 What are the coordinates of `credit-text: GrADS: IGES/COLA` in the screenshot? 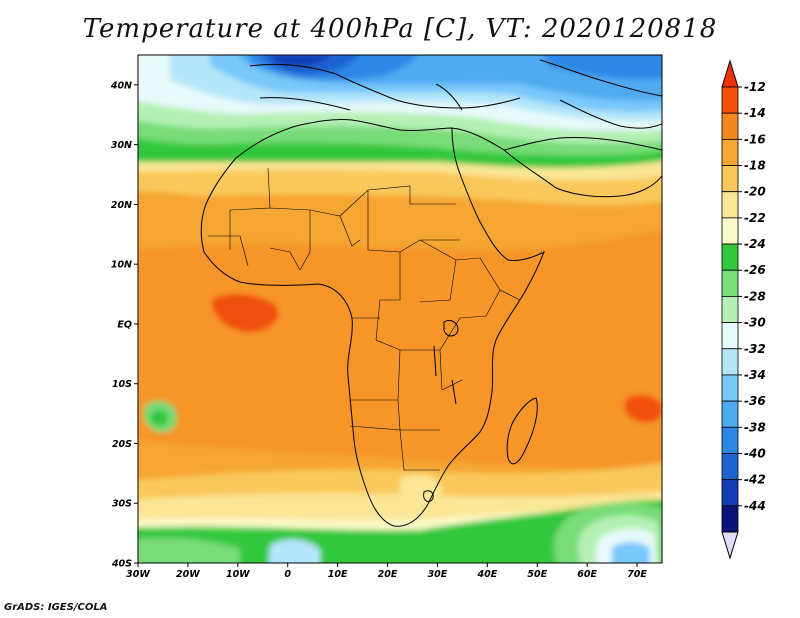 It's located at (56, 607).